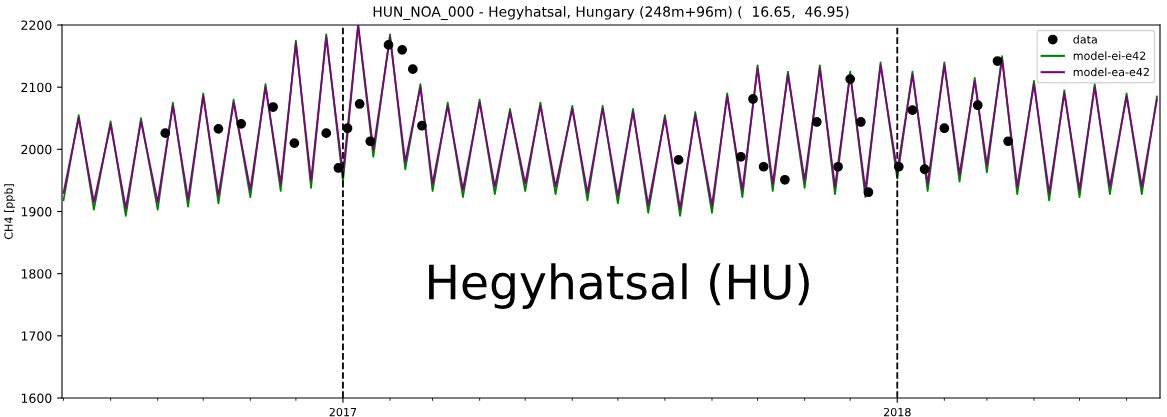  Describe the element at coordinates (619, 286) in the screenshot. I see `annotation: Hegyhatsal (HU)` at that location.